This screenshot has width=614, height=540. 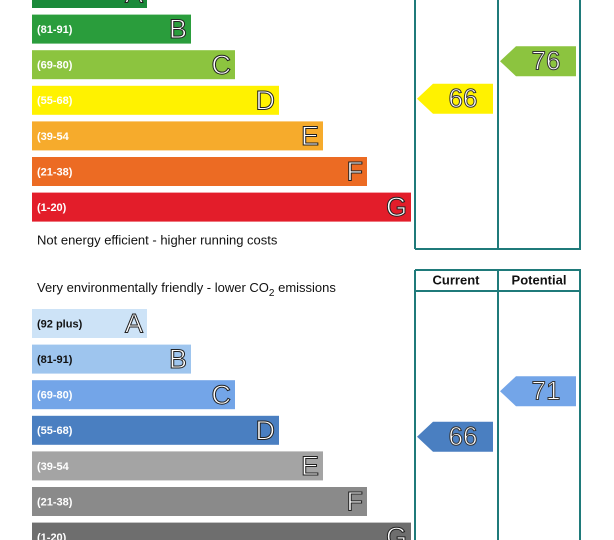 I want to click on caption-part: emissions, so click(x=305, y=287).